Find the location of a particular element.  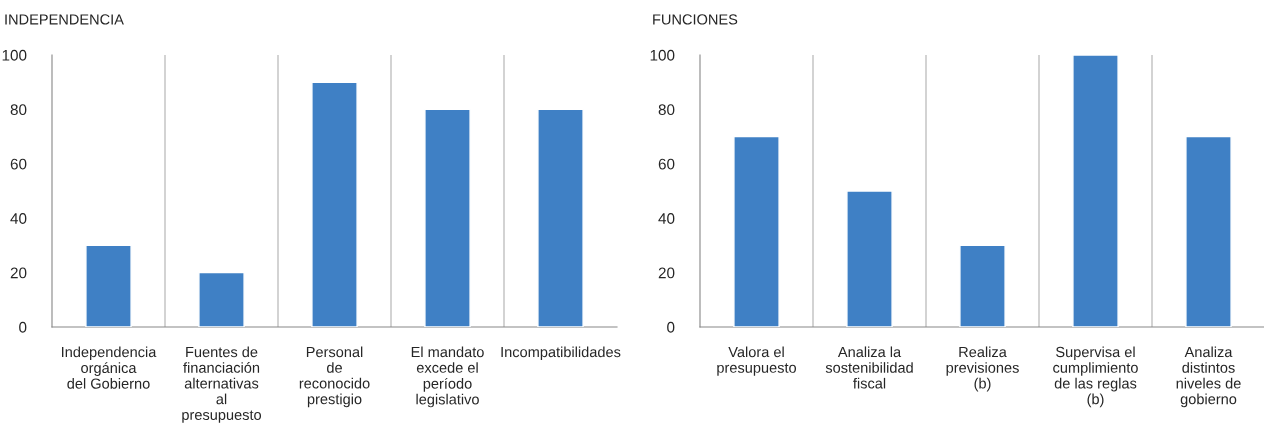

x-tick-label: Fuentes de financiación alternativas al presupuesto is located at coordinates (222, 384).